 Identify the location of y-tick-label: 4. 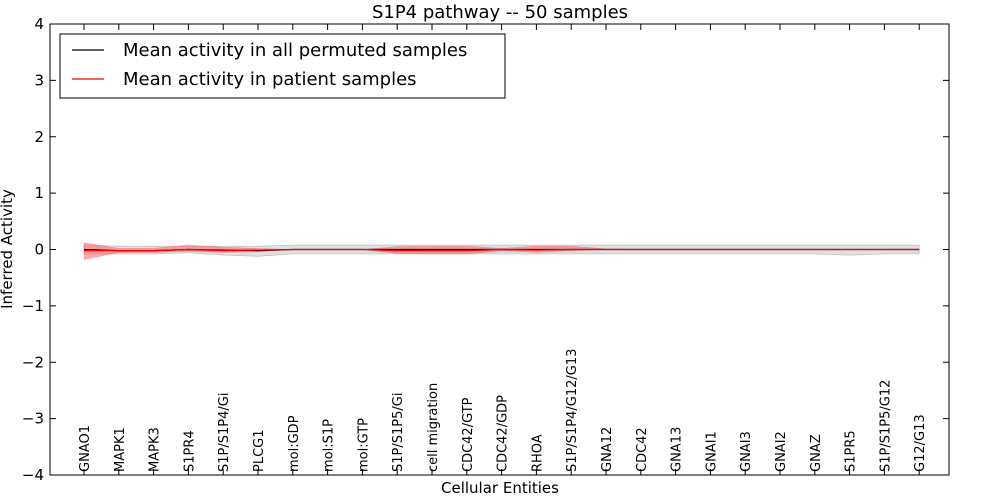
(39, 24).